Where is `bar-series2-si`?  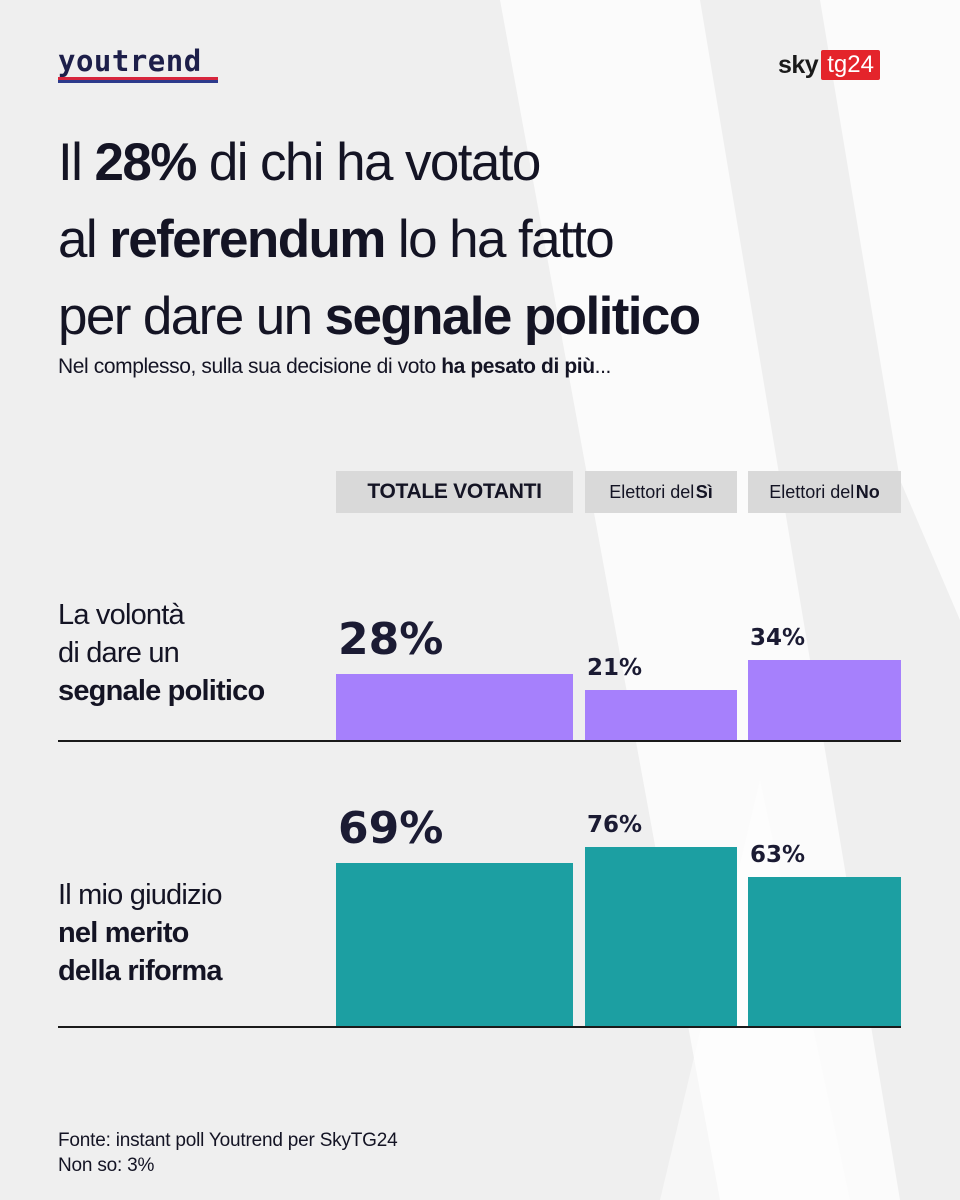
bar-series2-si is located at coordinates (661, 936).